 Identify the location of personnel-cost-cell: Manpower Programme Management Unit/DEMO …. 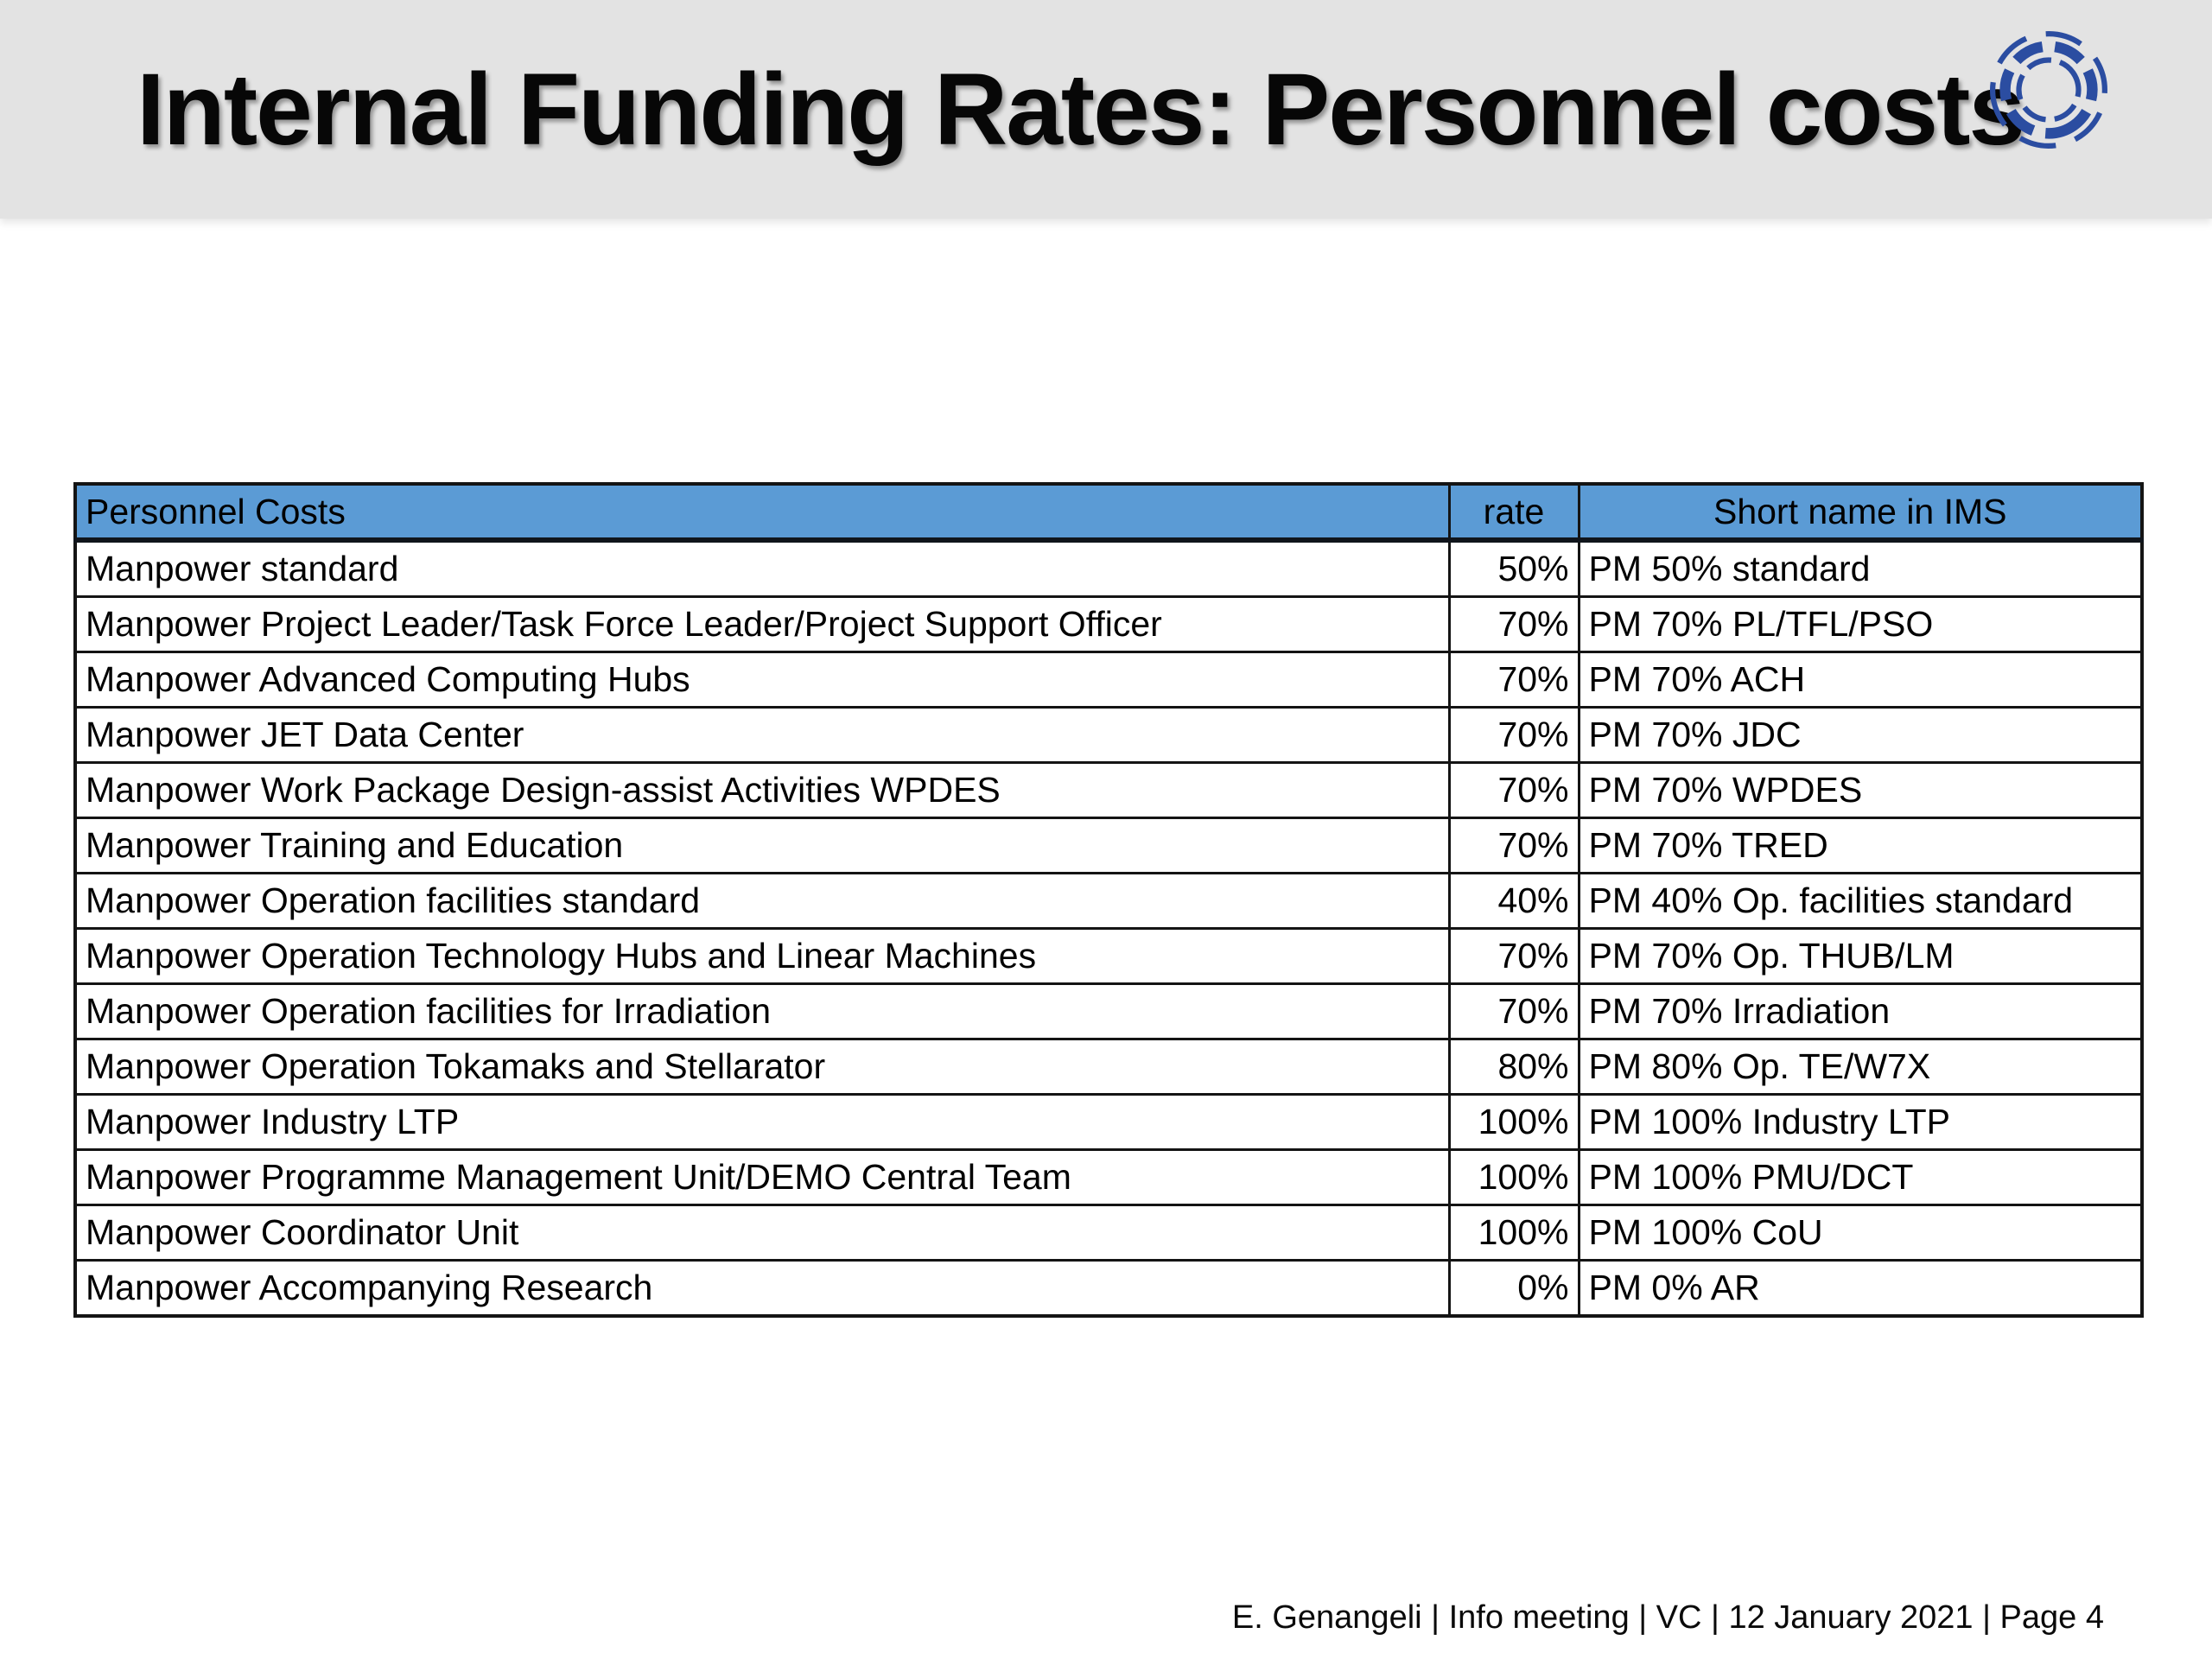
(762, 1177).